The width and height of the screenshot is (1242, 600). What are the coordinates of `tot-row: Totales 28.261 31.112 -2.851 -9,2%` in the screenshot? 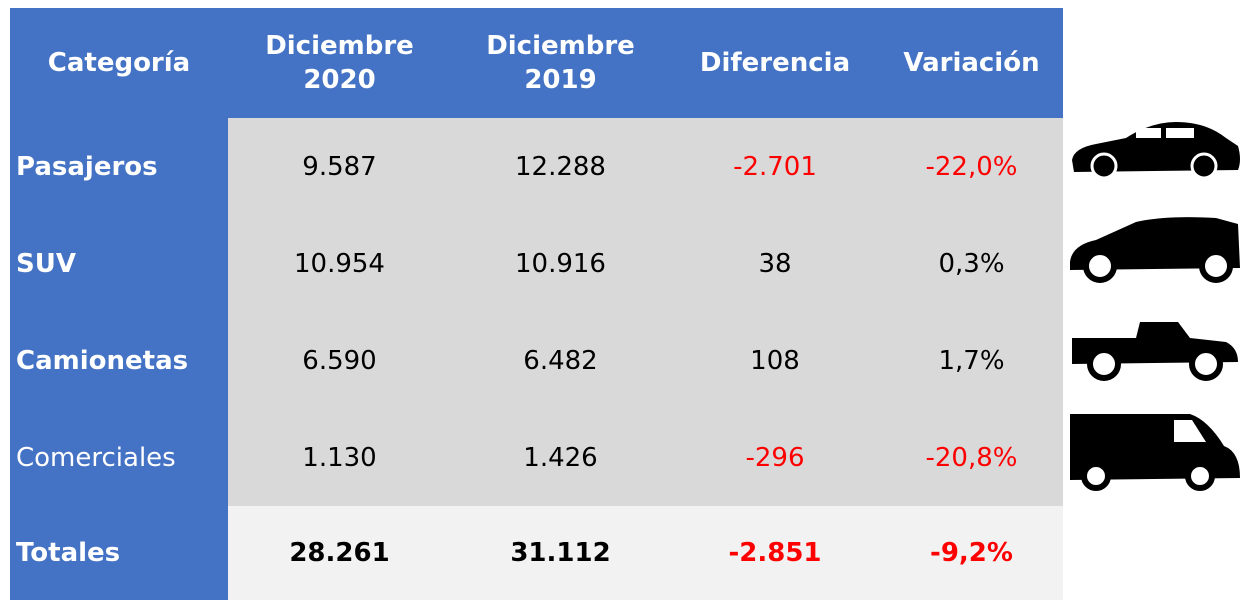 It's located at (536, 553).